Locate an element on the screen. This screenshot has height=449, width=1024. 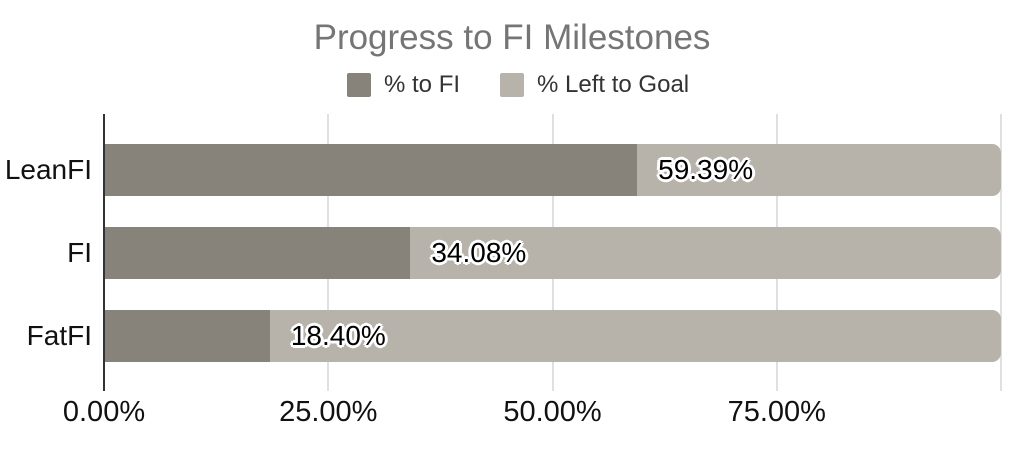
bar-leanfi is located at coordinates (553, 170).